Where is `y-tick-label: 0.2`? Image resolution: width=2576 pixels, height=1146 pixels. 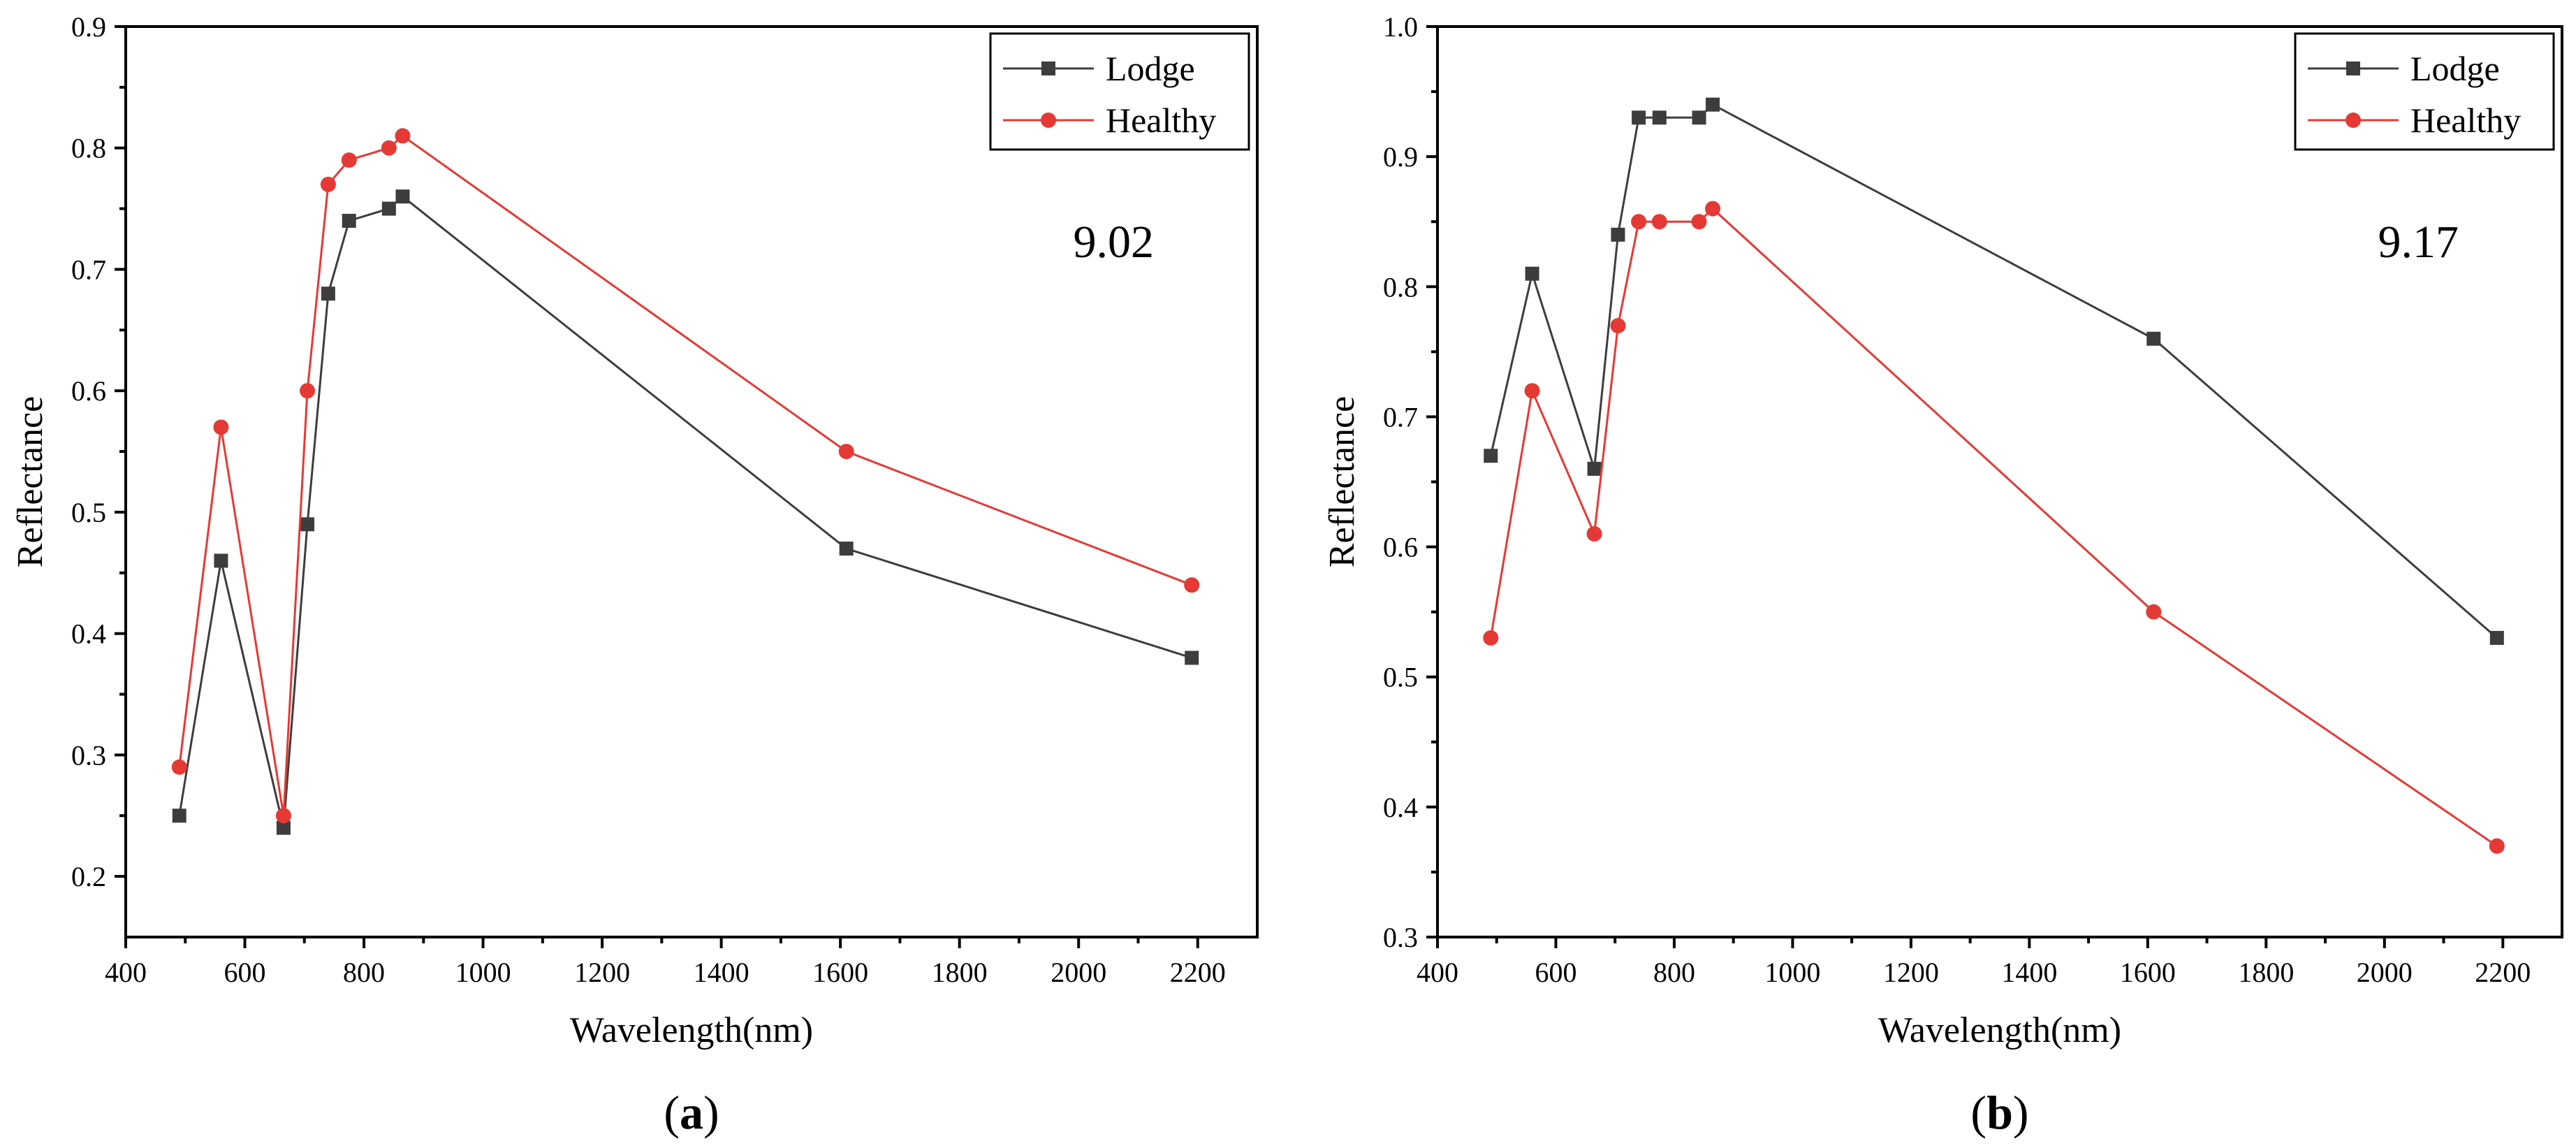 y-tick-label: 0.2 is located at coordinates (88, 877).